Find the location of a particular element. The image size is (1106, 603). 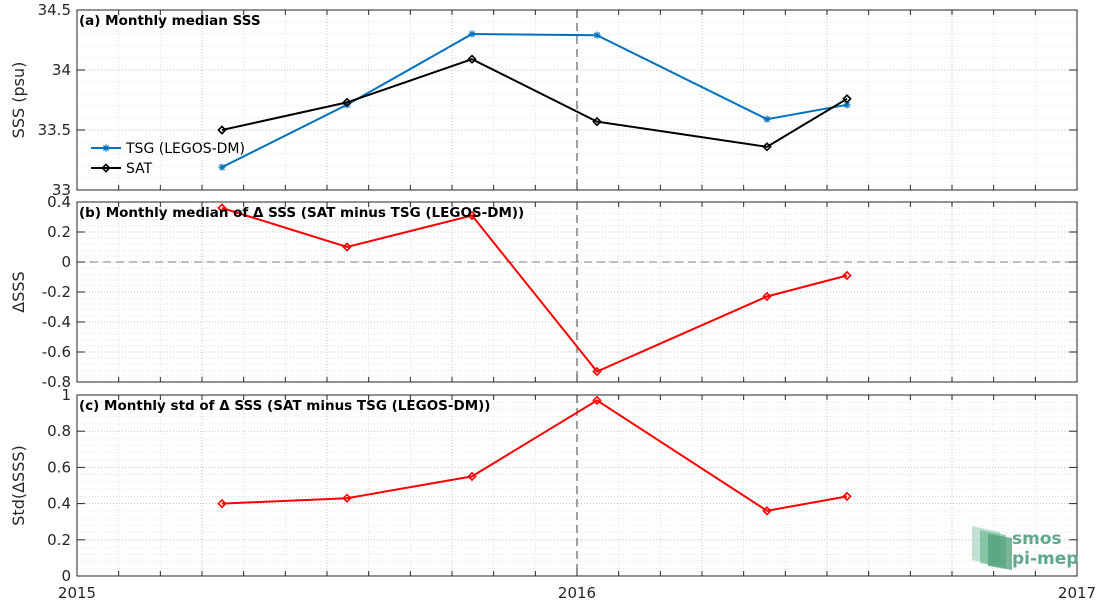

smos-pi-mep-logo: smos pi-mep is located at coordinates (1025, 548).